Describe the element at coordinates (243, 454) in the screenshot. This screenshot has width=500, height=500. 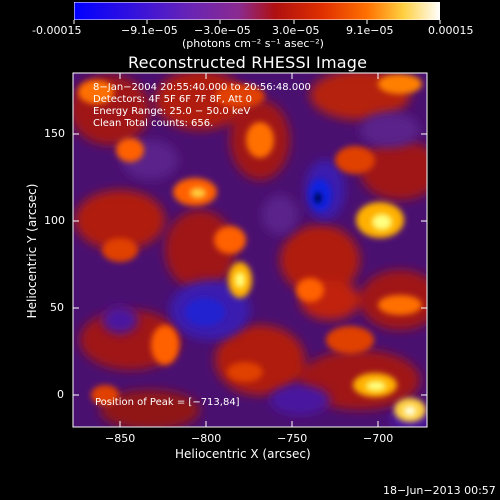
I see `x-axis-title: Heliocentric X (arcsec)` at that location.